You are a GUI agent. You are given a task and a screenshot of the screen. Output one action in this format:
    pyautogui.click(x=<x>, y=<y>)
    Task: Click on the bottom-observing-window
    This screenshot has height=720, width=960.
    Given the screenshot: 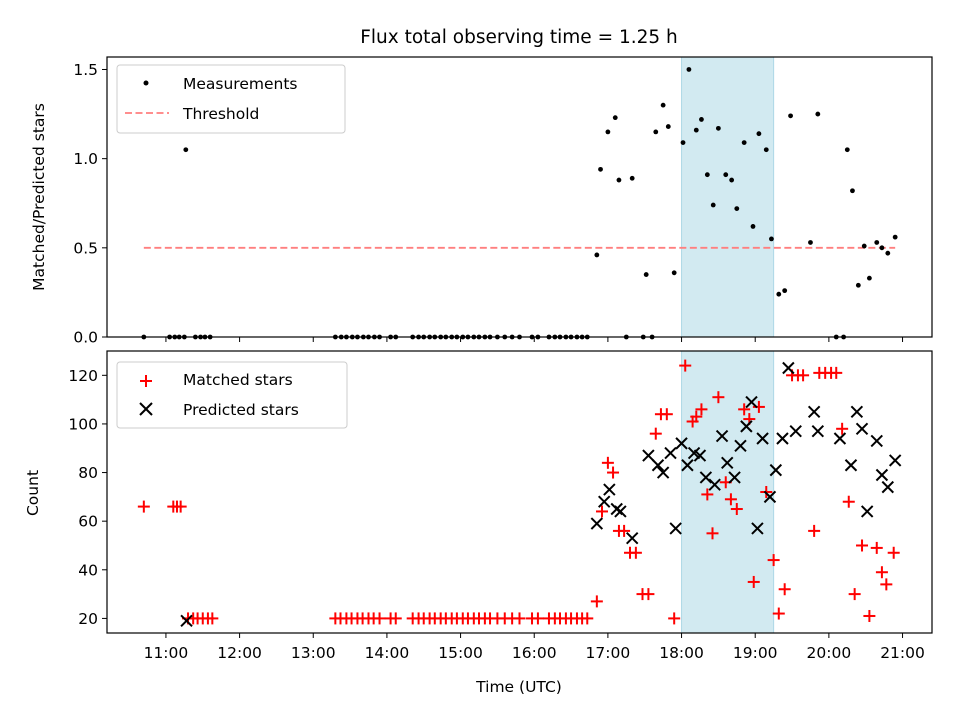 What is the action you would take?
    pyautogui.click(x=728, y=492)
    